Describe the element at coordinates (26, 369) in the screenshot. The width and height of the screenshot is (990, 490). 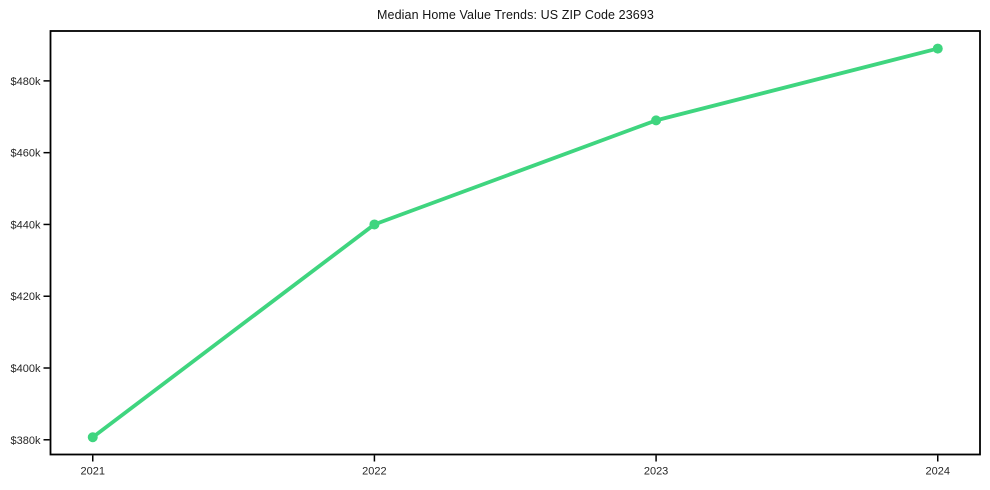
I see `y-tick-label: $400k` at that location.